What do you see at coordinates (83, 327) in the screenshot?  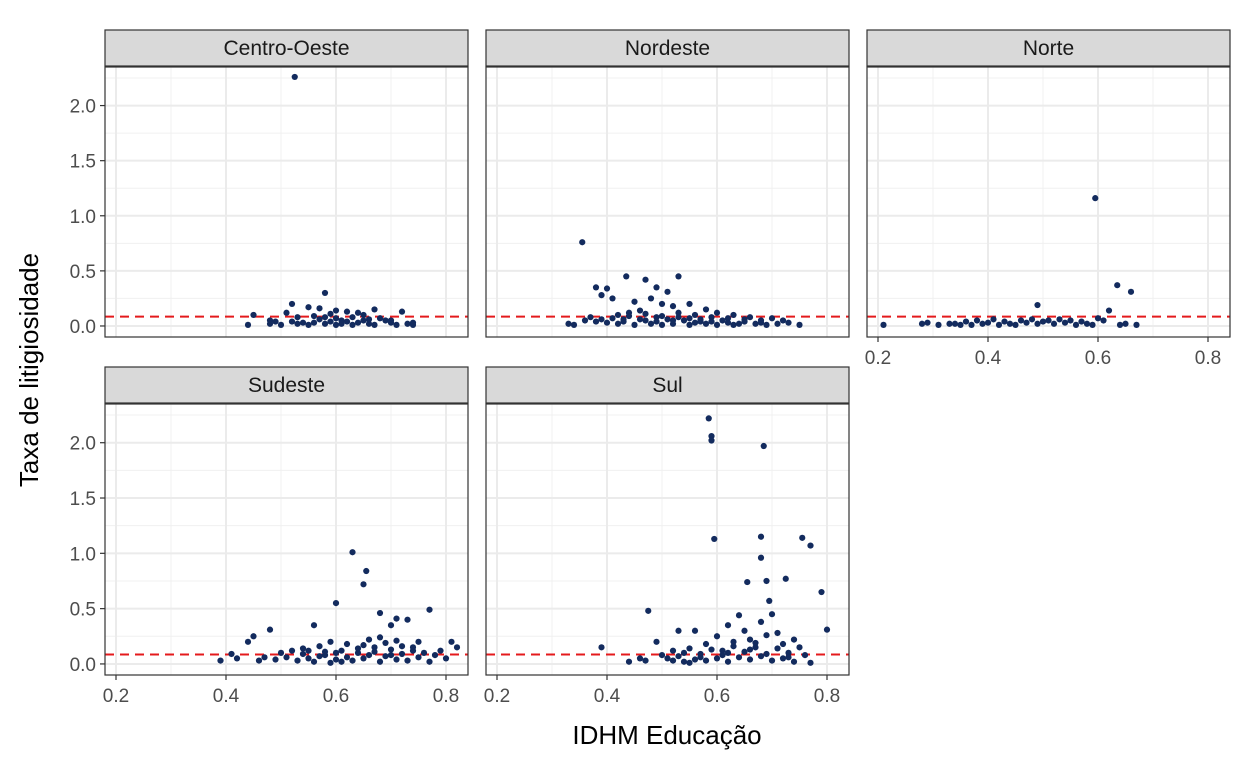 I see `y-tick-label: 0.0` at bounding box center [83, 327].